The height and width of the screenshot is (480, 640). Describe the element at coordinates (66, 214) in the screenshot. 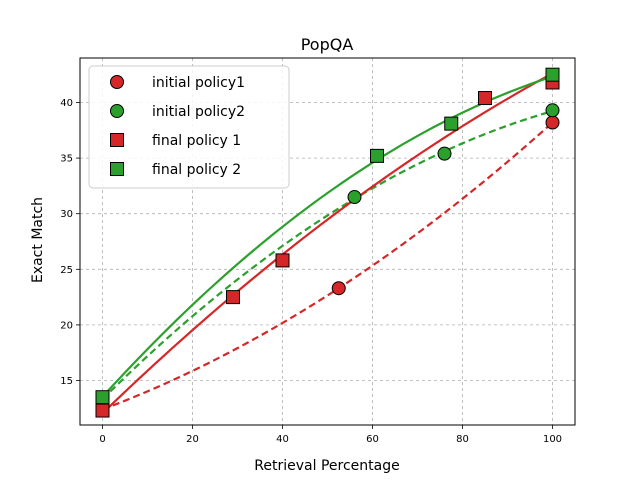

I see `y-tick-label: 30` at that location.